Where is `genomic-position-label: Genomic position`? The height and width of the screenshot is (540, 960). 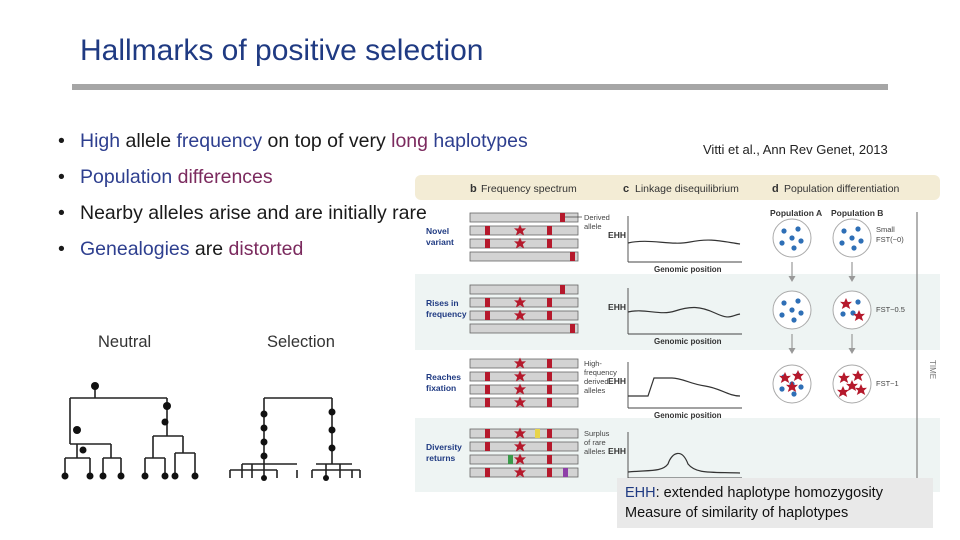
genomic-position-label: Genomic position is located at coordinates (688, 269).